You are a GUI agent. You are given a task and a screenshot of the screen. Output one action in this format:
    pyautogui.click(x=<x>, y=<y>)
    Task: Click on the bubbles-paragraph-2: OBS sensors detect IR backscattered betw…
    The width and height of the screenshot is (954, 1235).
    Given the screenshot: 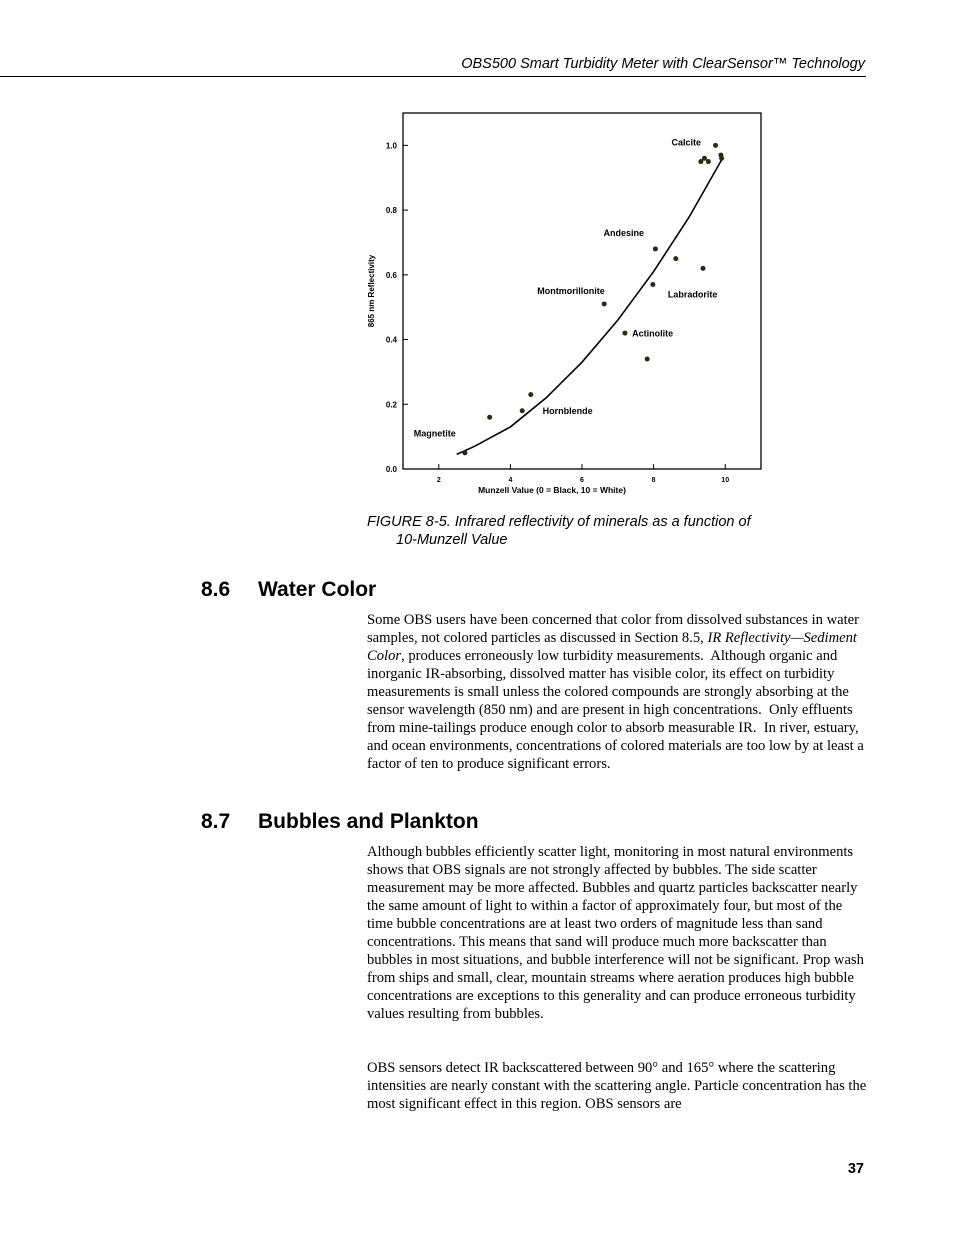 What is the action you would take?
    pyautogui.click(x=617, y=1086)
    